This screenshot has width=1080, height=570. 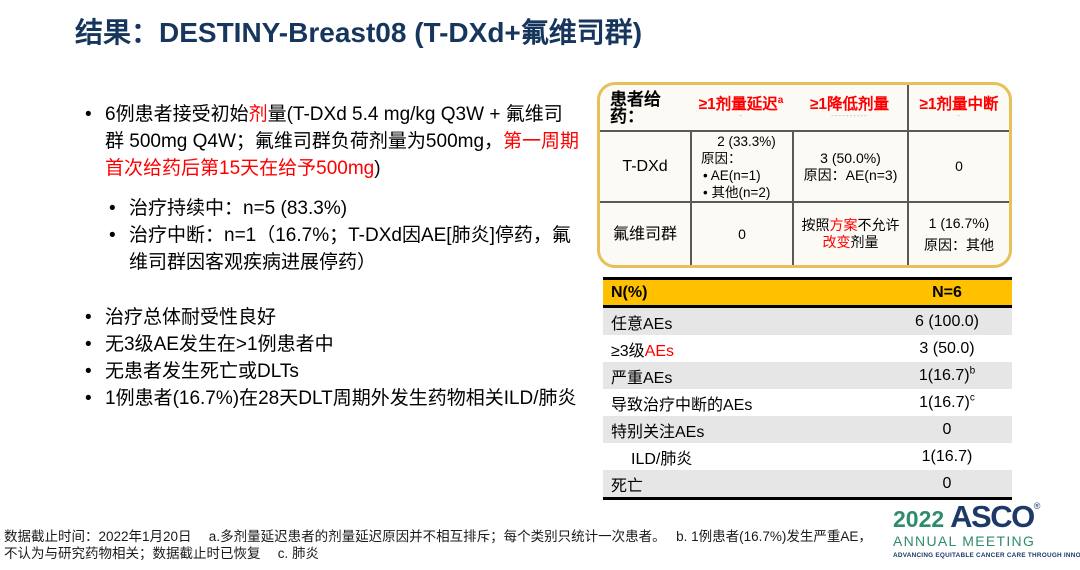 What do you see at coordinates (958, 165) in the screenshot?
I see `dosing-cell-tdxd-interrupt: 0` at bounding box center [958, 165].